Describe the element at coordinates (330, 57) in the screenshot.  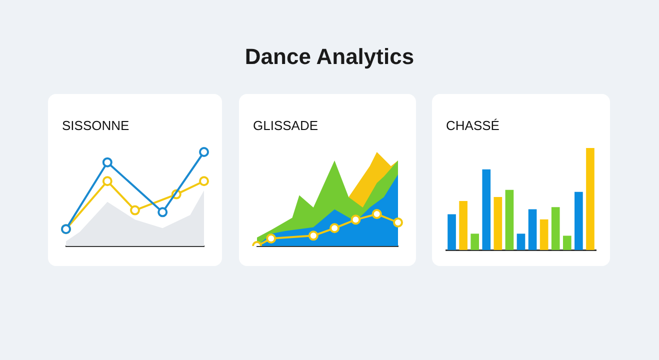
I see `text: Dance Analytics` at that location.